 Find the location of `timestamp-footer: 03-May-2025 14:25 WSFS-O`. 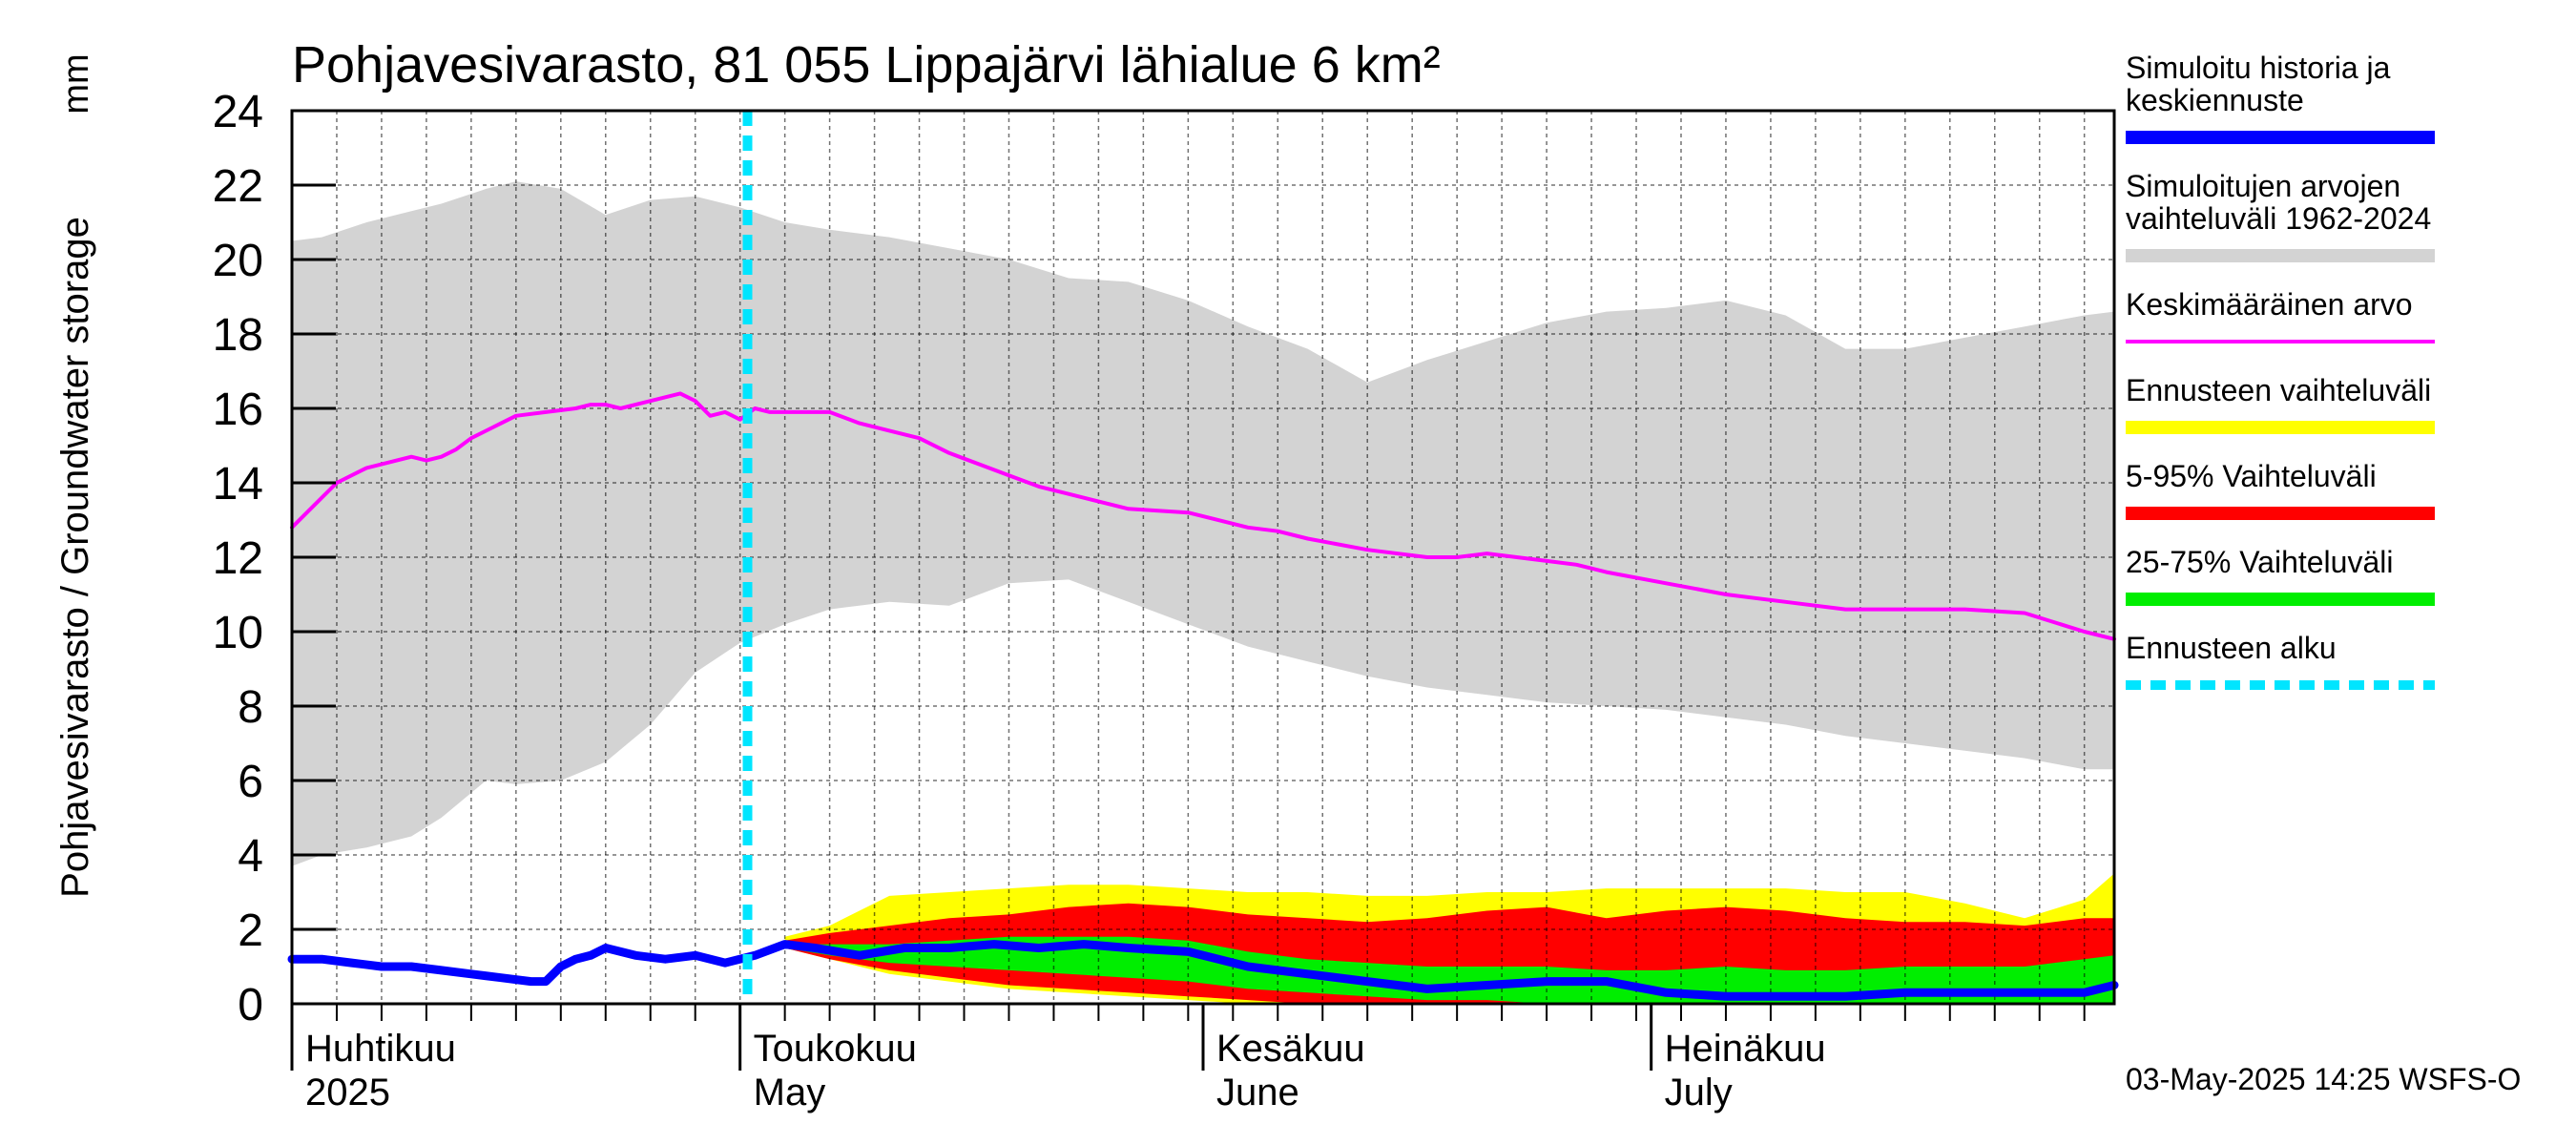

timestamp-footer: 03-May-2025 14:25 WSFS-O is located at coordinates (2323, 1079).